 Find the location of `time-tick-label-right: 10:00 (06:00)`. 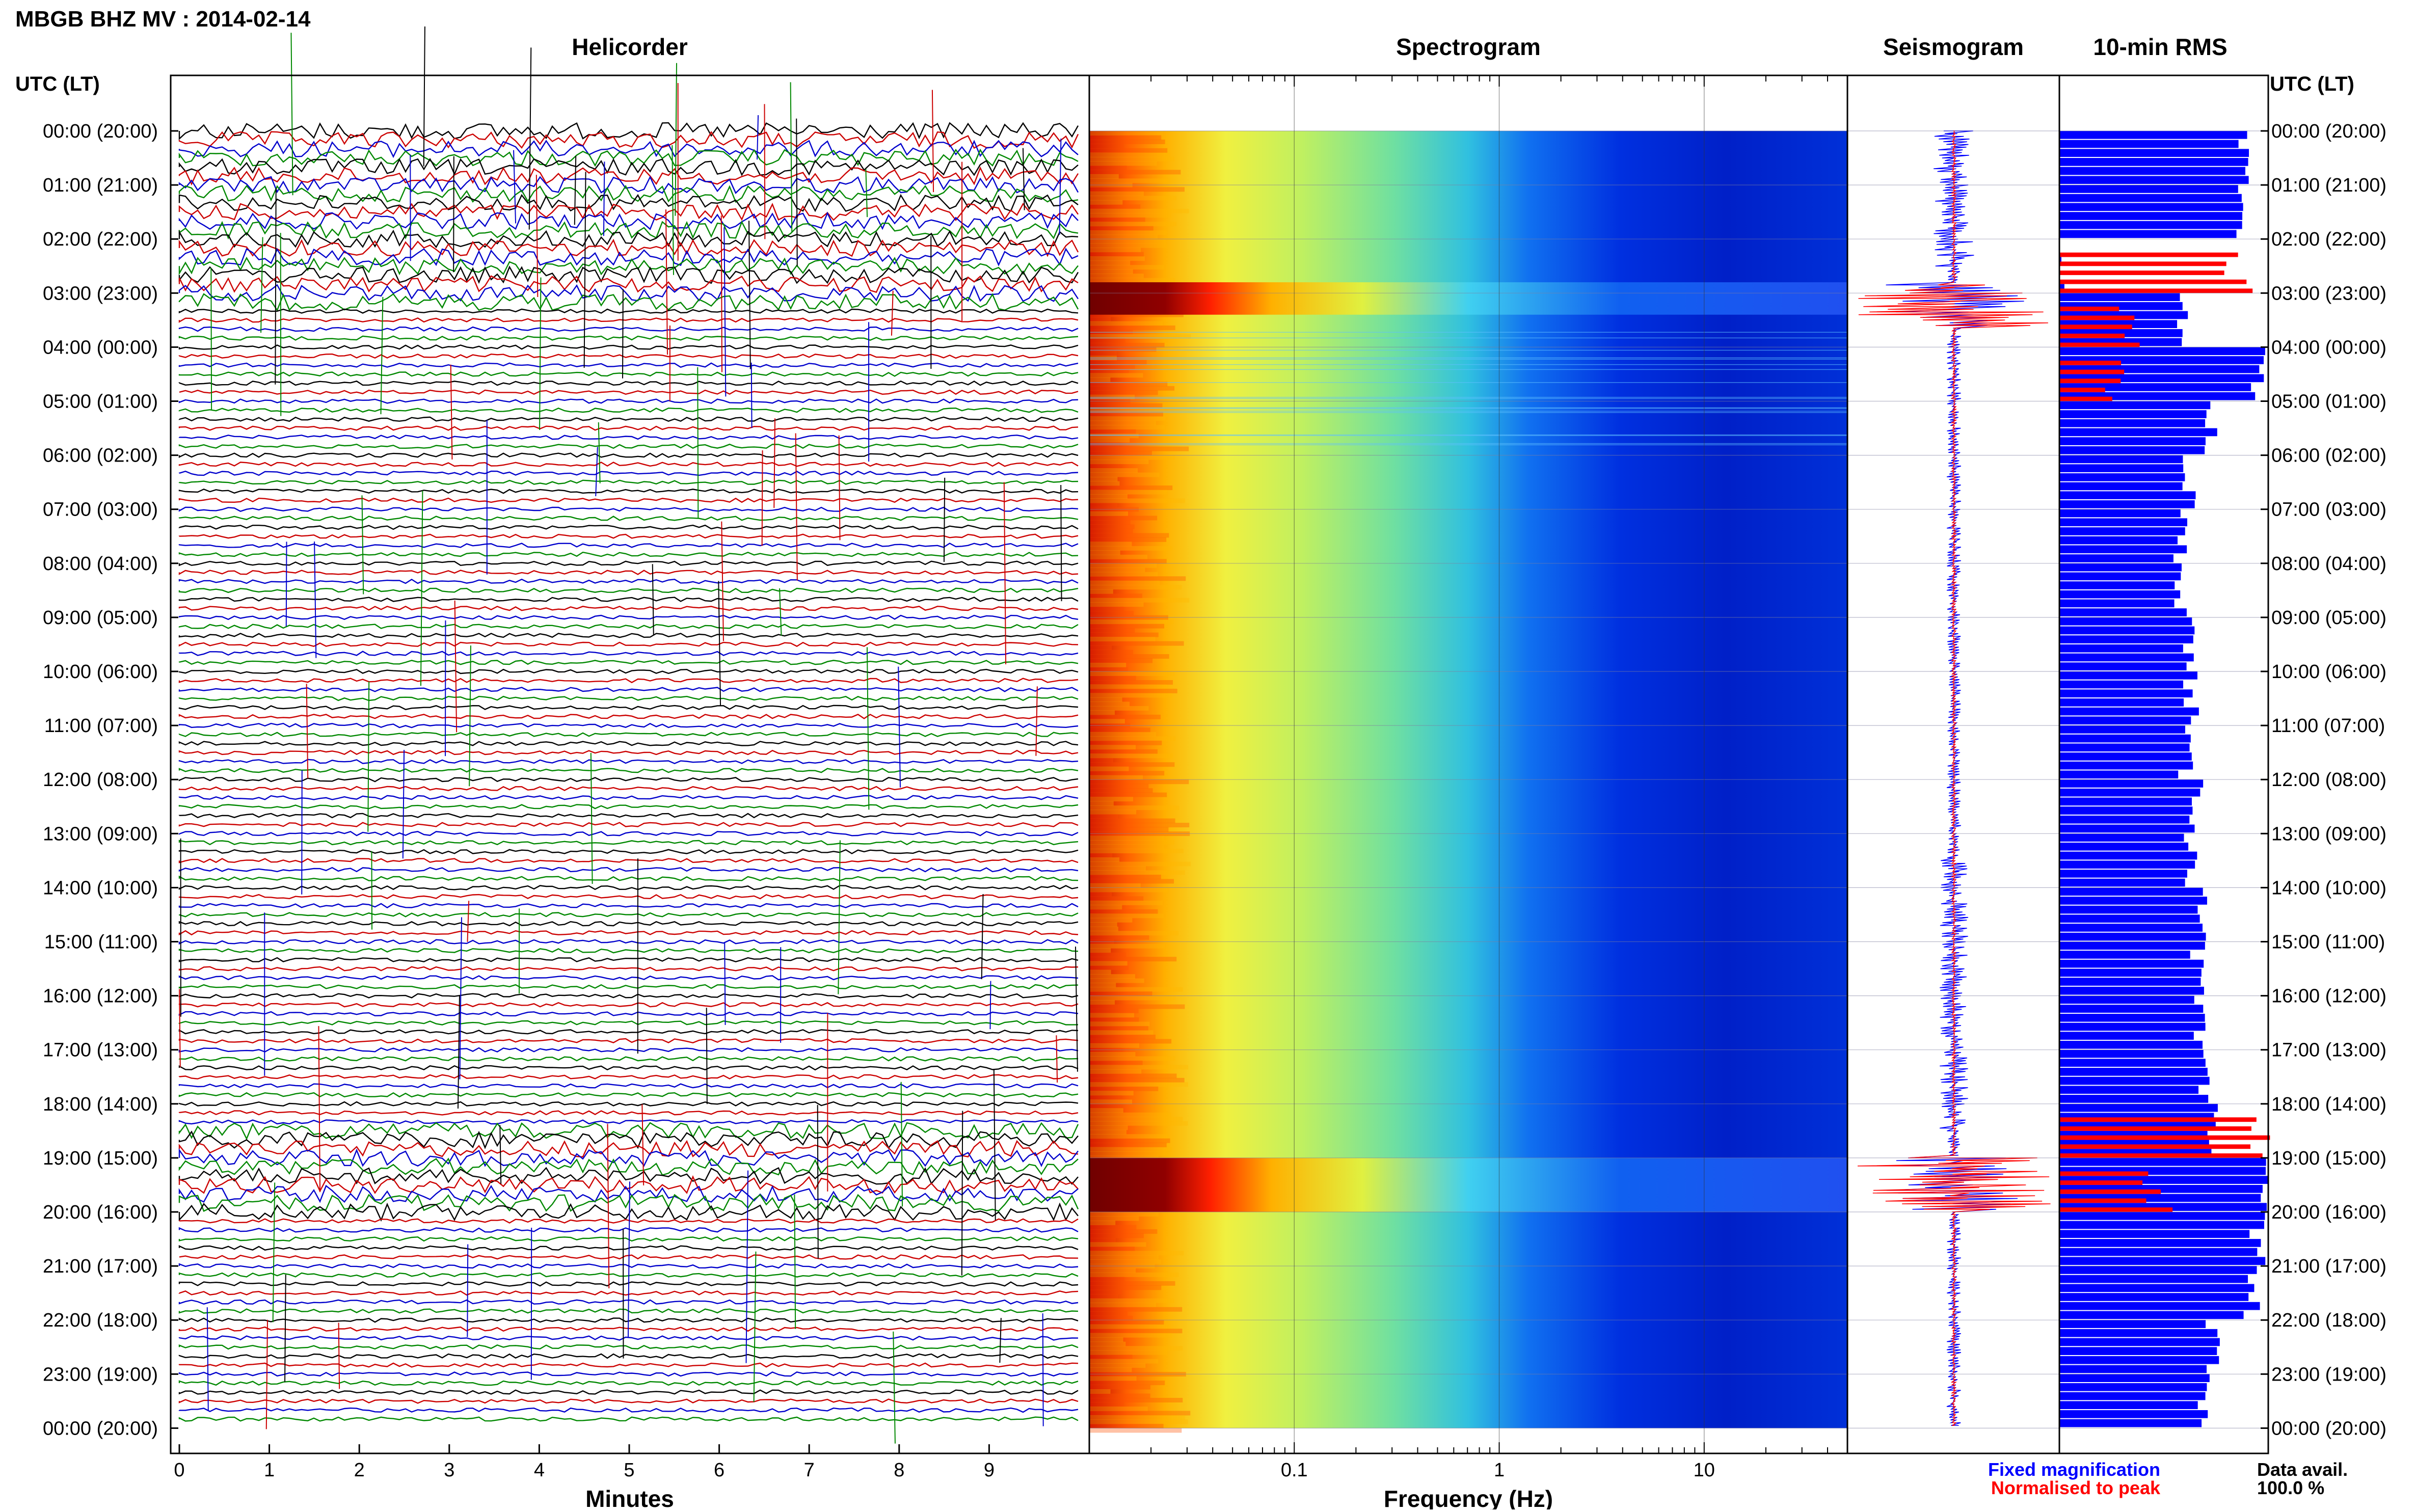

time-tick-label-right: 10:00 (06:00) is located at coordinates (2328, 672).